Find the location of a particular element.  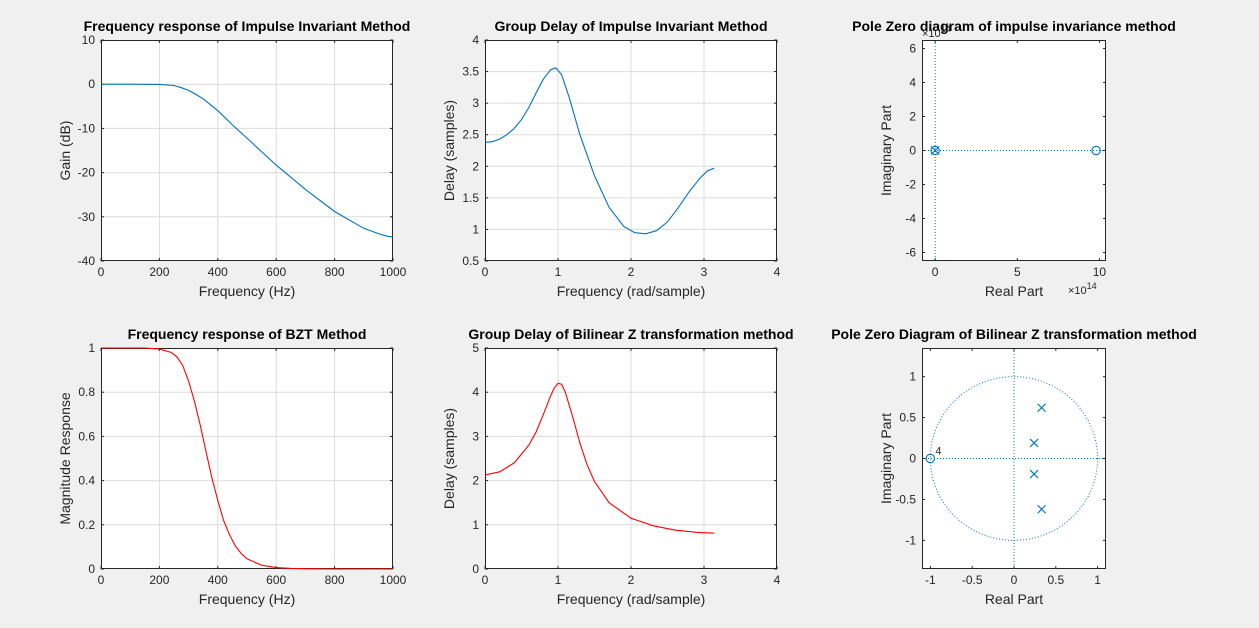

zero-multiplicity-label: 4 is located at coordinates (938, 452).